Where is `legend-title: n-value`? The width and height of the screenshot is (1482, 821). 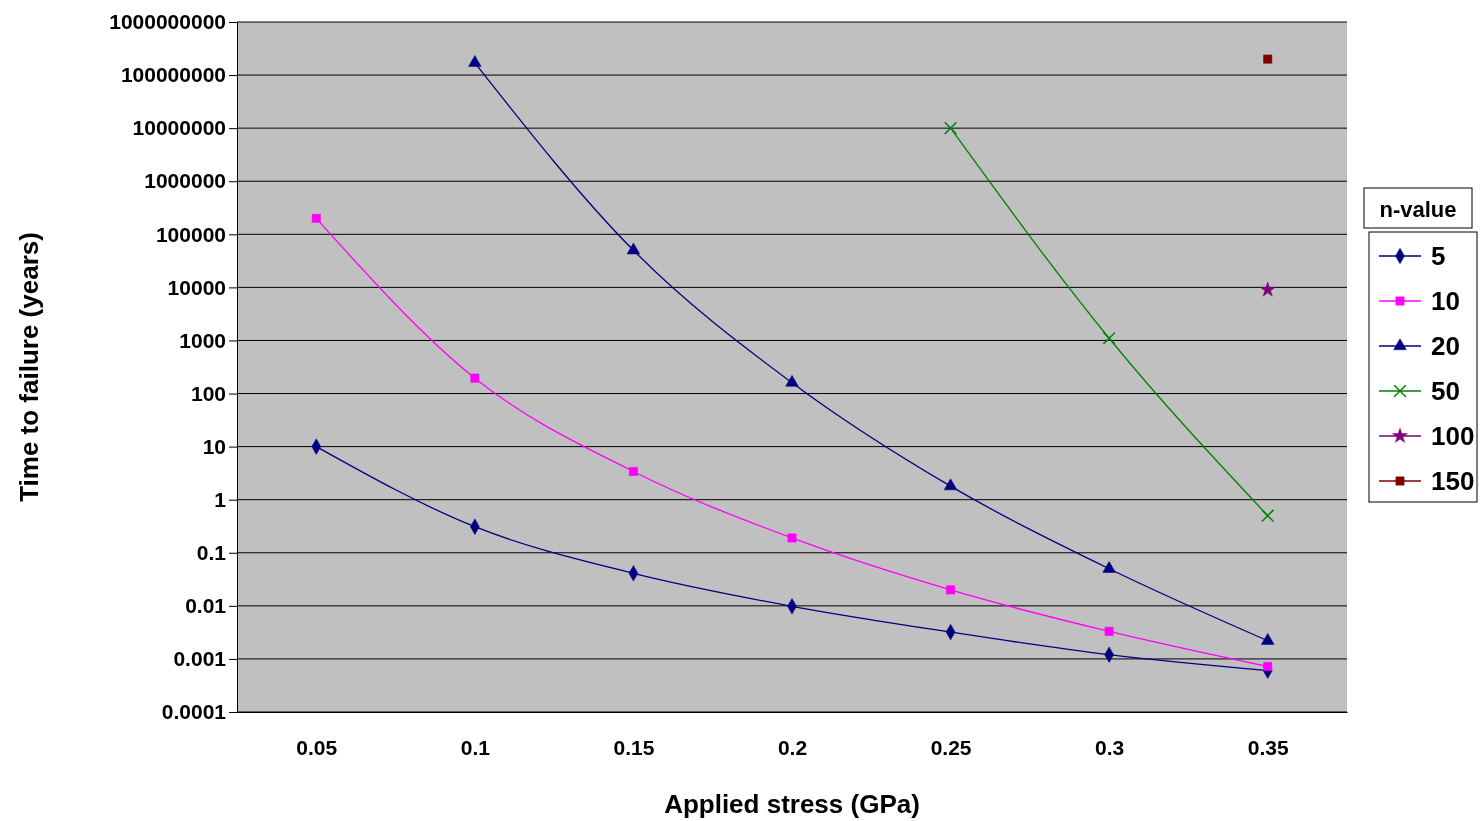 legend-title: n-value is located at coordinates (1418, 209).